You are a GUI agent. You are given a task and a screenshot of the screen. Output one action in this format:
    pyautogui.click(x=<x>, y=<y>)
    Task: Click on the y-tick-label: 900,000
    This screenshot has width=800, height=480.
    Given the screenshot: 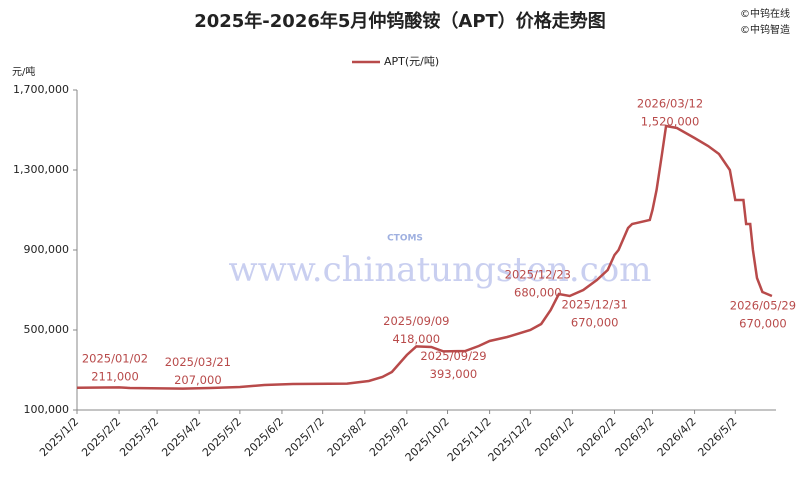 What is the action you would take?
    pyautogui.click(x=47, y=249)
    